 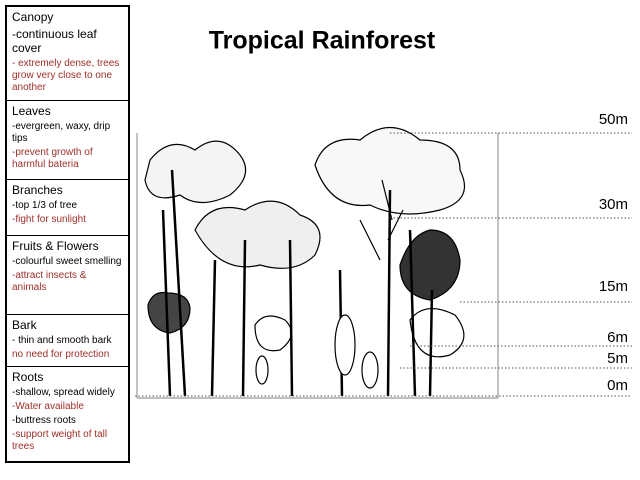 What do you see at coordinates (67, 261) in the screenshot?
I see `note: -colourful sweet smelling` at bounding box center [67, 261].